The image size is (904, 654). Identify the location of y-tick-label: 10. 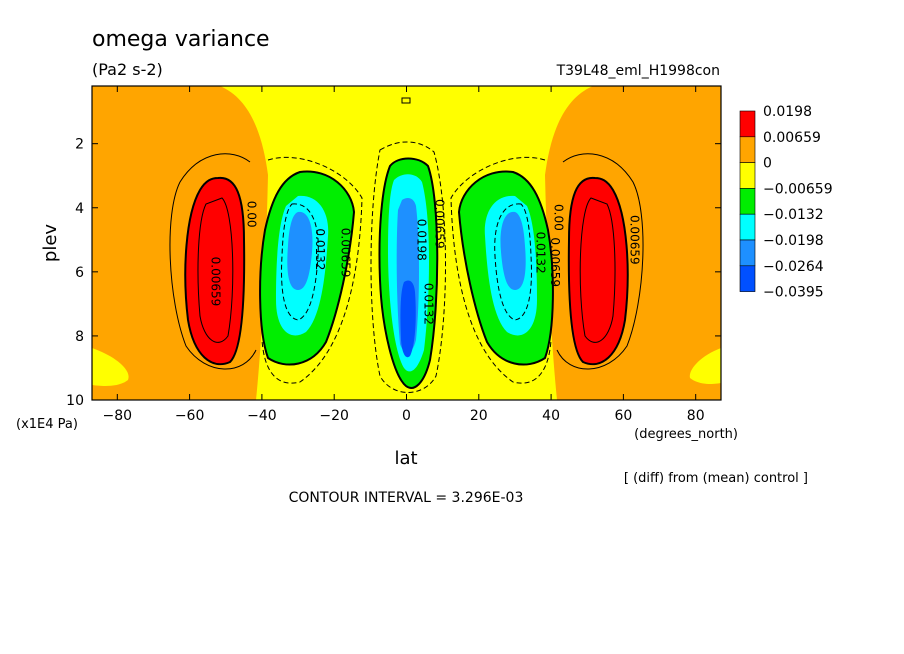
(75, 401).